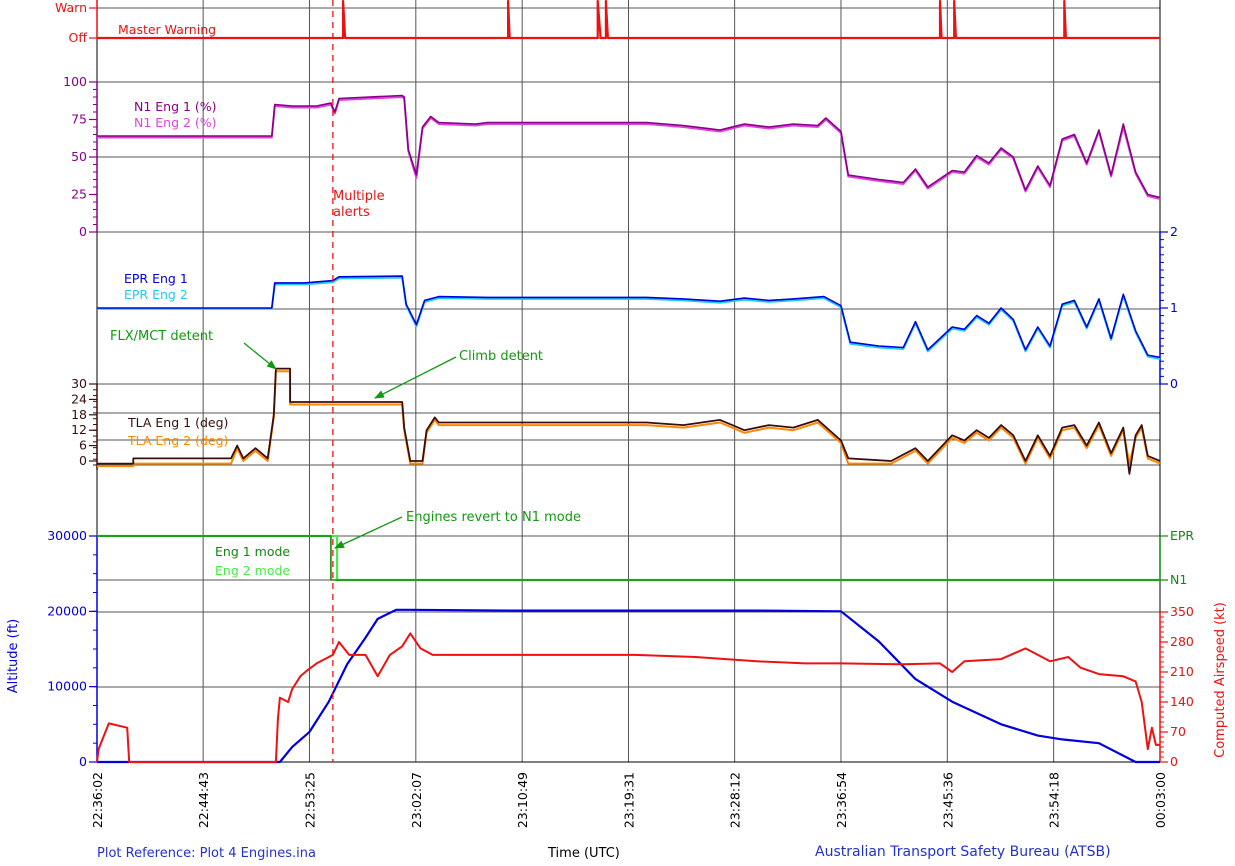 The image size is (1235, 866). I want to click on legend-n1-eng2: N1 Eng 2 (%), so click(175, 122).